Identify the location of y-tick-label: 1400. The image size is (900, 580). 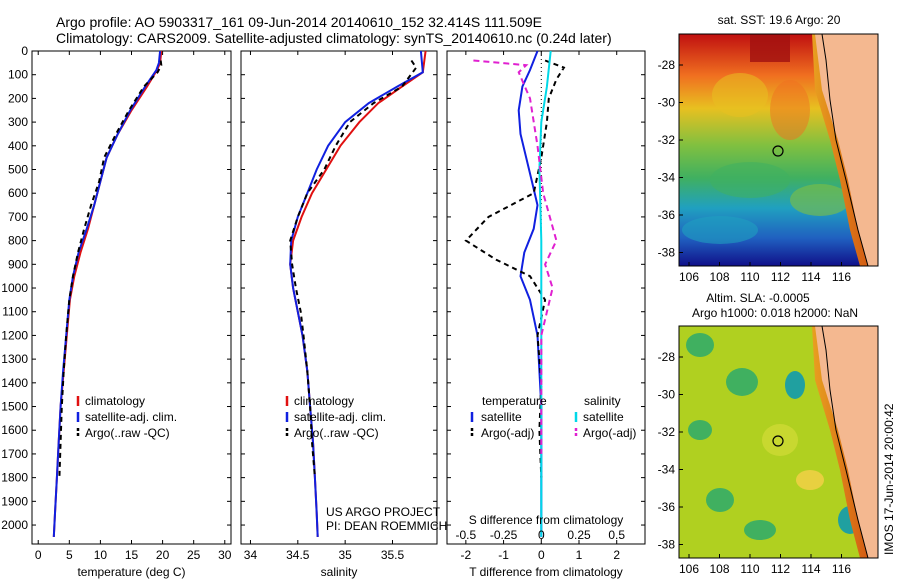
(14, 383).